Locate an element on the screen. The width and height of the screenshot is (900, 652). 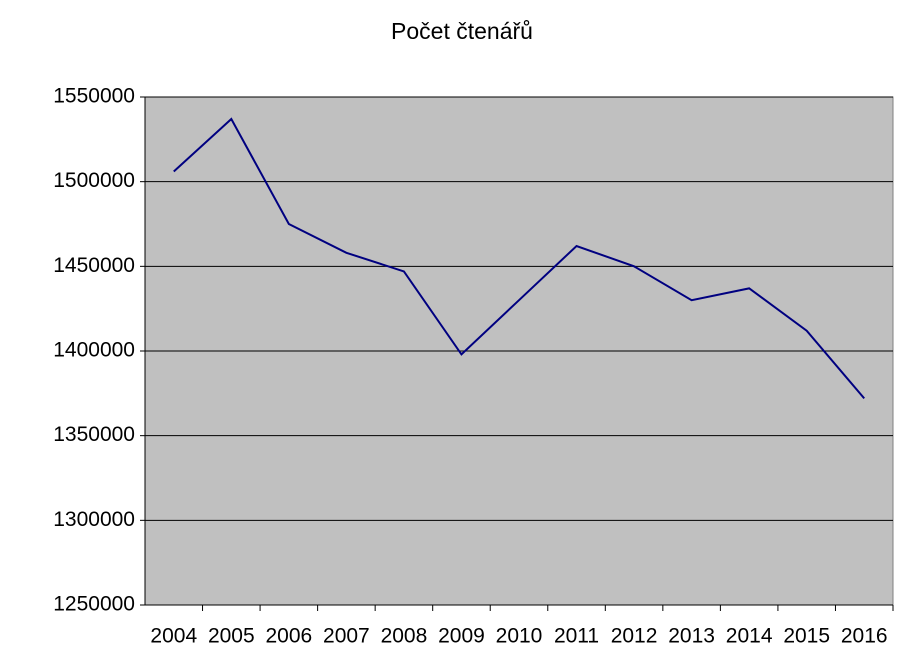
x-tick-label: 2004 is located at coordinates (173, 636).